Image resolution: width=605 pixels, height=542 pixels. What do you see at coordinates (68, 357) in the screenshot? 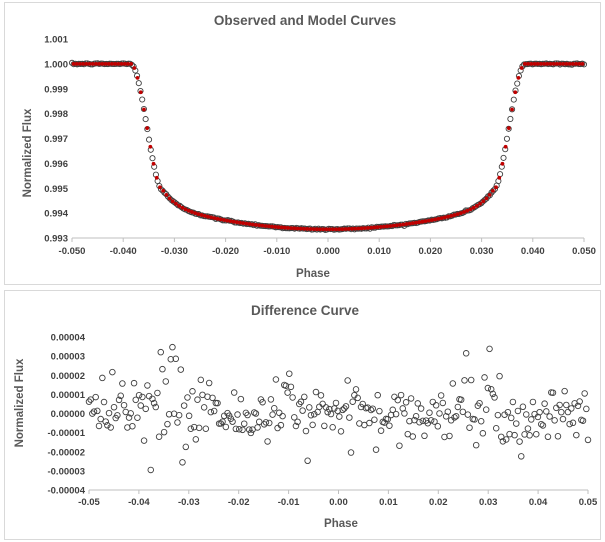
I see `y-tick-label: 0.00003` at bounding box center [68, 357].